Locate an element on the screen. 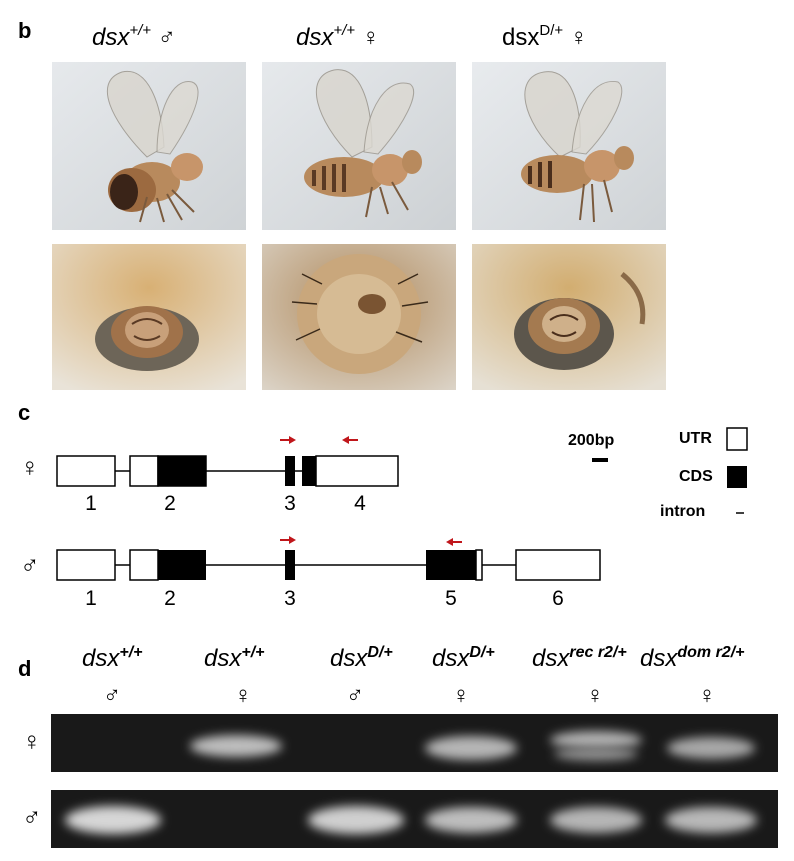 This screenshot has width=794, height=861. male-exon-3-cds is located at coordinates (290, 565).